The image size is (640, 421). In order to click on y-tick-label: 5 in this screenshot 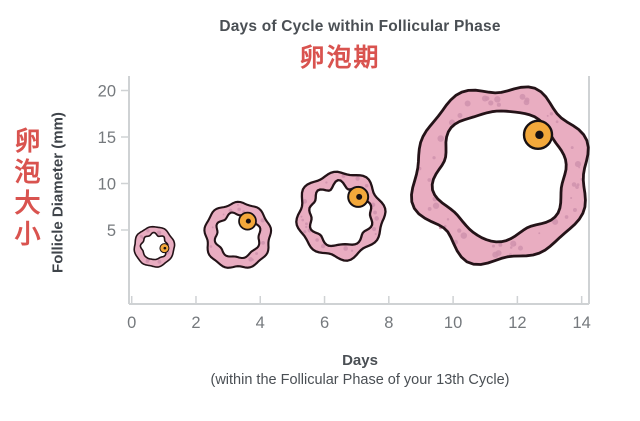, I will do `click(111, 231)`.